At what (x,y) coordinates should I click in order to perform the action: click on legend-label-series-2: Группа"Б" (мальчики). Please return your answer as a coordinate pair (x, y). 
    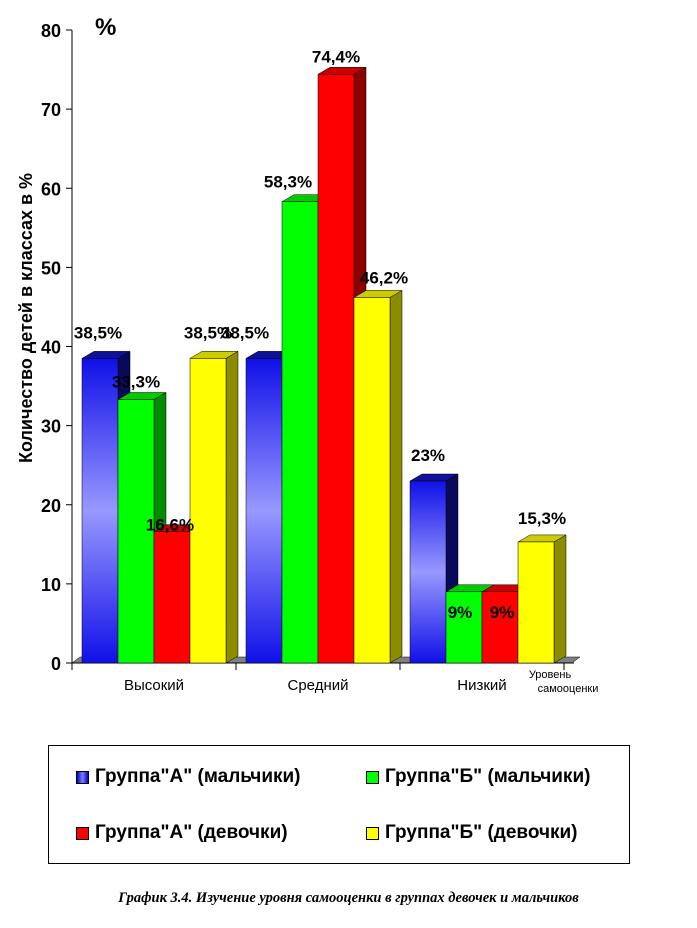
    Looking at the image, I should click on (488, 776).